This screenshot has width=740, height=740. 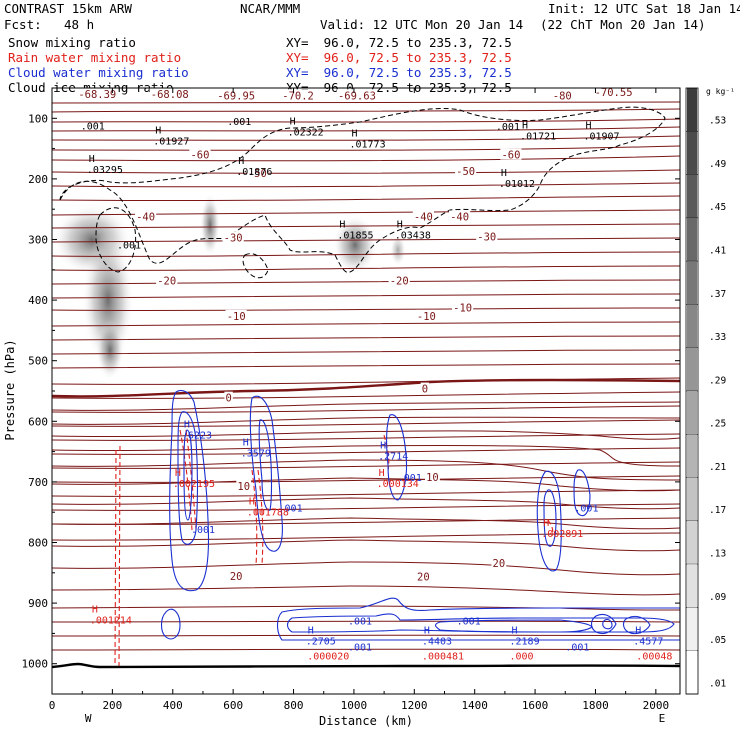 What do you see at coordinates (399, 87) in the screenshot?
I see `field-xy-cloud-ice: XY= 96.0, 72.5 to 235.3, 72.5` at bounding box center [399, 87].